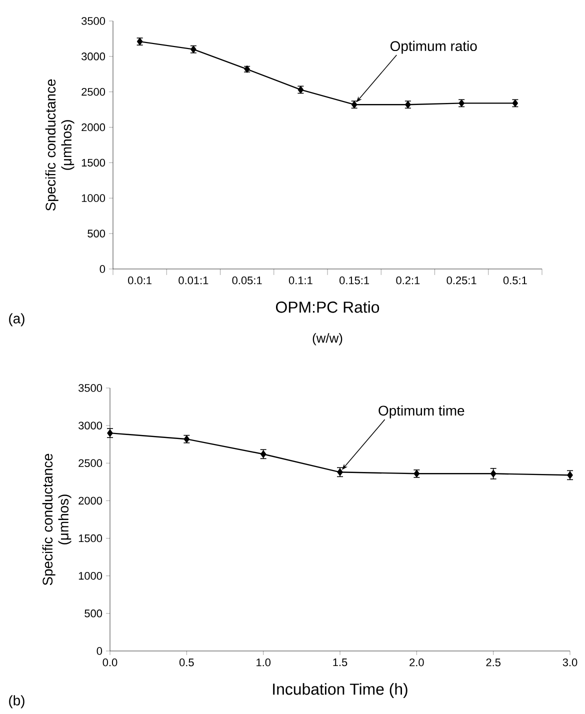 This screenshot has width=585, height=714. What do you see at coordinates (300, 280) in the screenshot?
I see `x-tick-label: 0.1:1` at bounding box center [300, 280].